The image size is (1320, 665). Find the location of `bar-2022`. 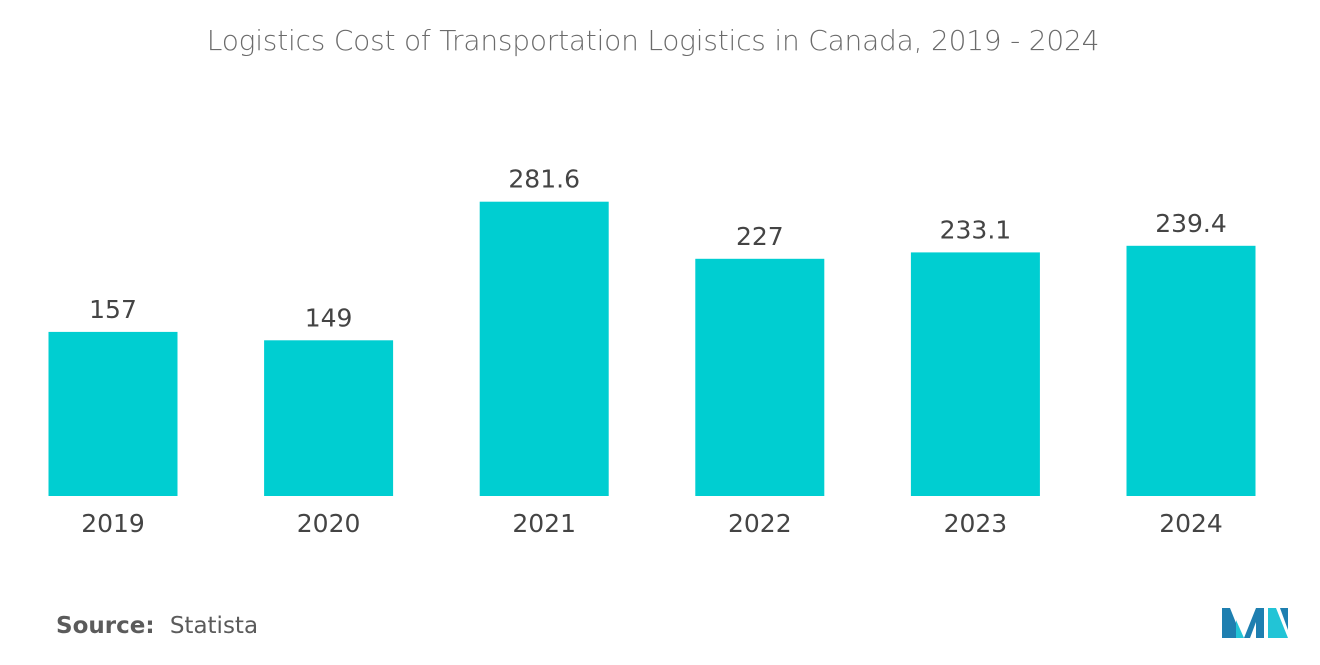

bar-2022 is located at coordinates (760, 377).